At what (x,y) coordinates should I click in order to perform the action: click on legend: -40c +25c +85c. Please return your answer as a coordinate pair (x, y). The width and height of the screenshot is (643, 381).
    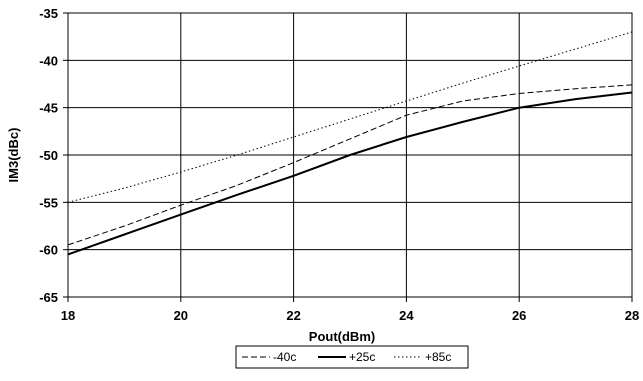
    Looking at the image, I should click on (352, 357).